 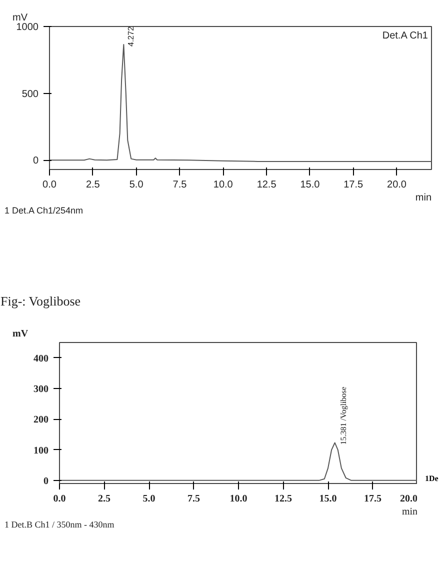 I want to click on text: 1 Det.A Ch1/254nm, so click(x=44, y=211).